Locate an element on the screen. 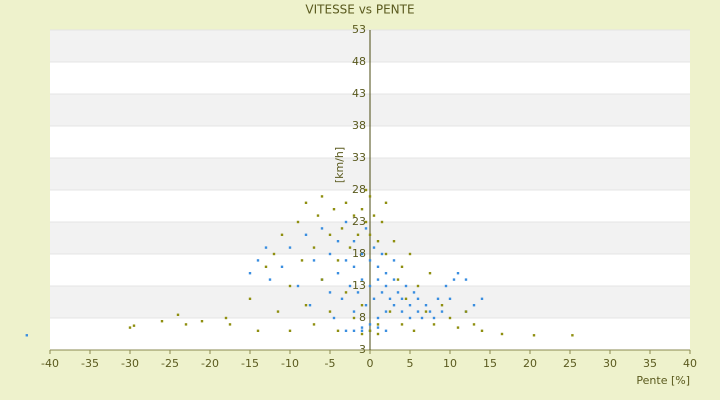 The width and height of the screenshot is (720, 400). x-tick-label: -35 is located at coordinates (90, 363).